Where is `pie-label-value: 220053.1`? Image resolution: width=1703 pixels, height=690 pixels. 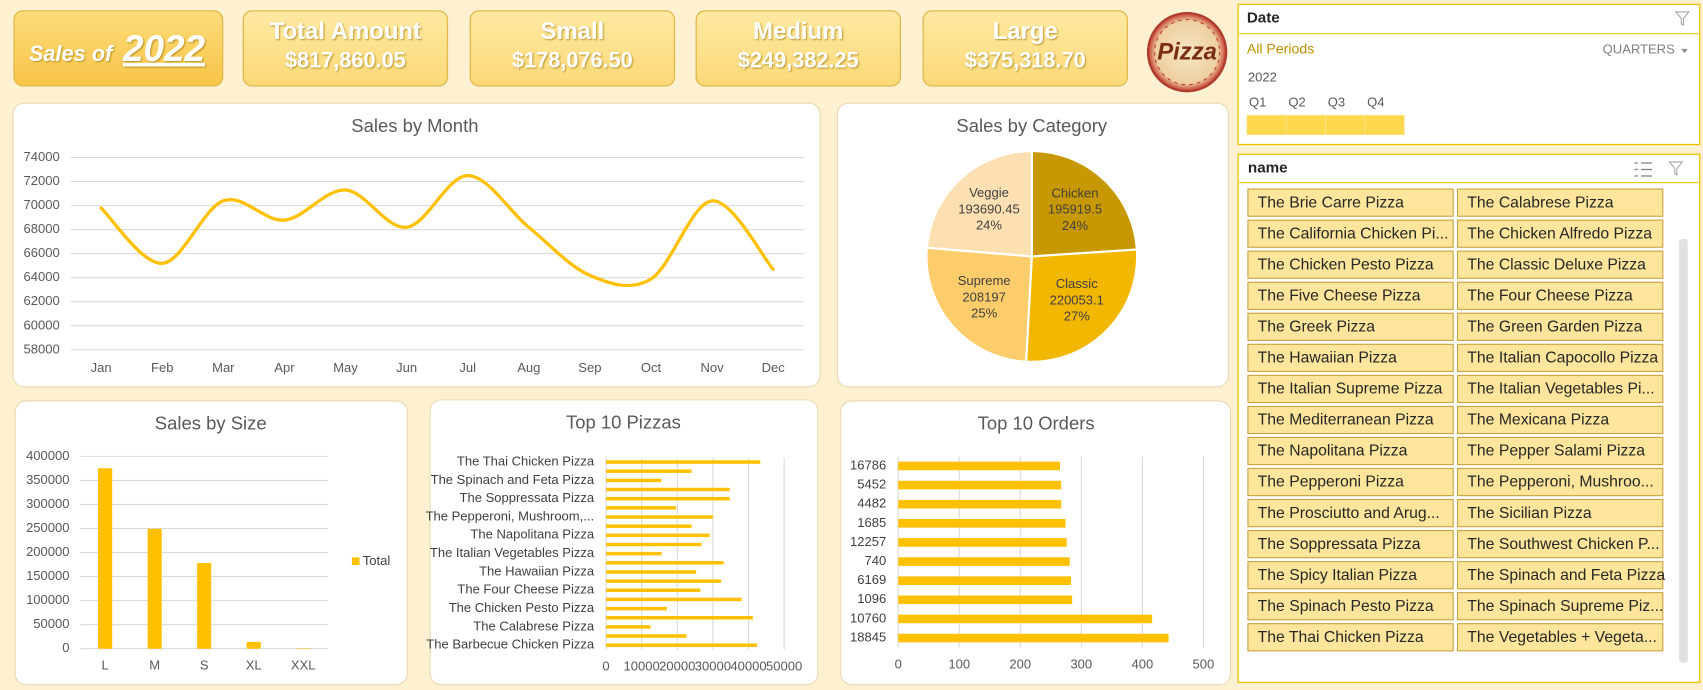 pie-label-value: 220053.1 is located at coordinates (1077, 299).